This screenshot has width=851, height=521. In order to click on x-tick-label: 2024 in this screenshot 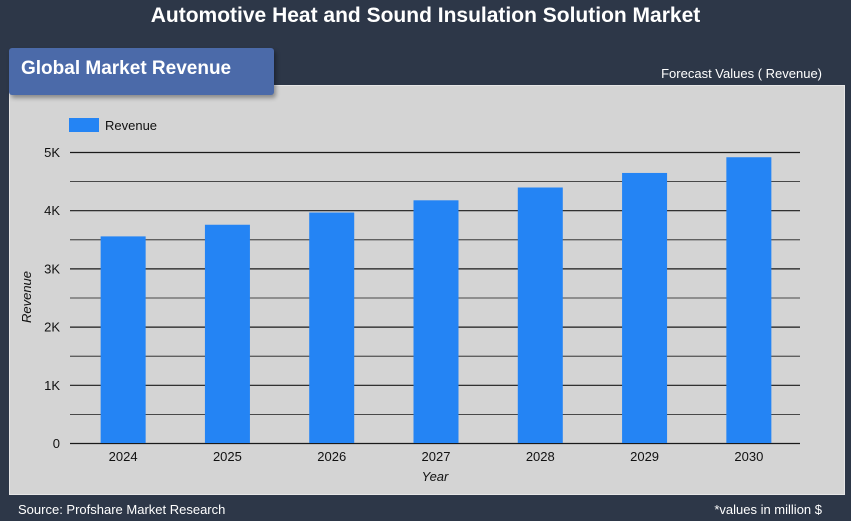, I will do `click(123, 456)`.